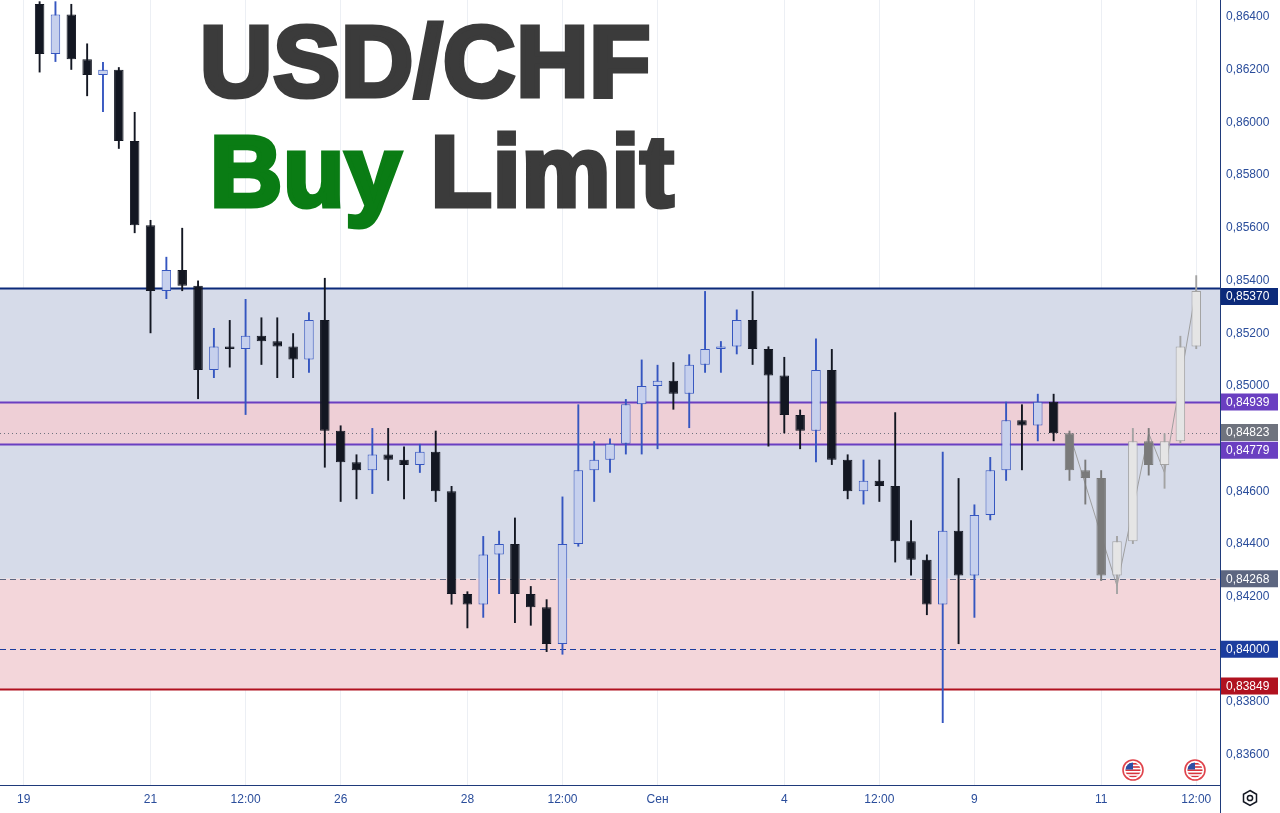  What do you see at coordinates (24, 798) in the screenshot?
I see `x-tick-label: 19` at bounding box center [24, 798].